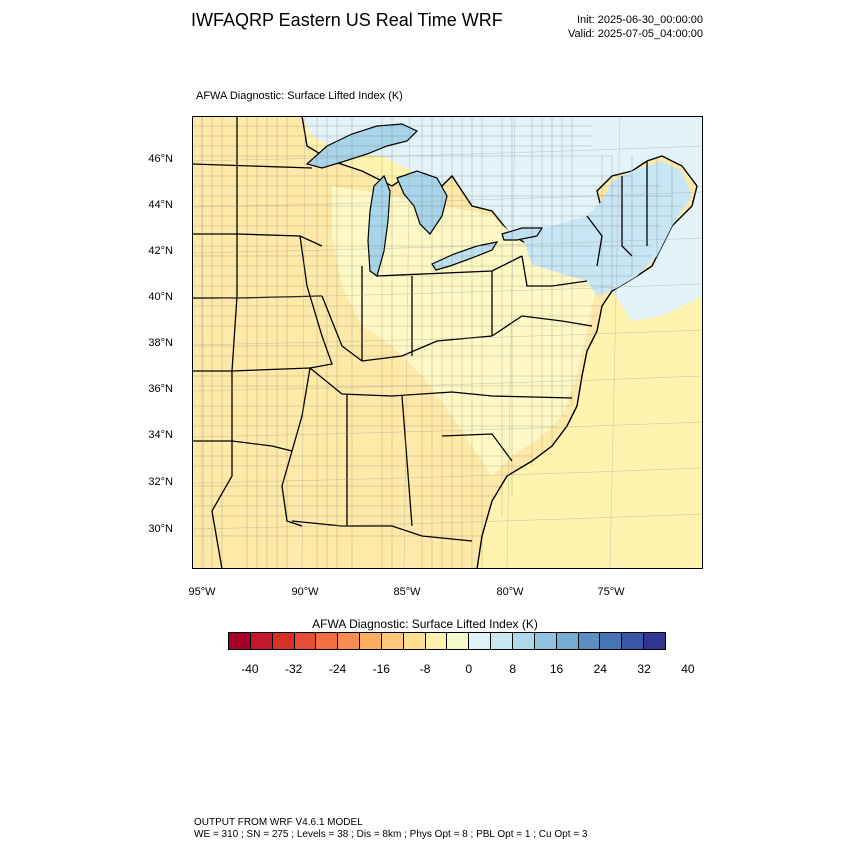  I want to click on lat-label: 46°N, so click(160, 159).